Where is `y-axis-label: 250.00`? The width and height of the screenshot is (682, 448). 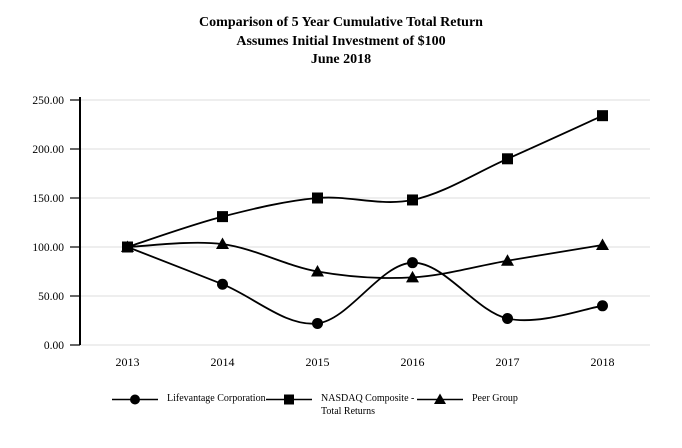 y-axis-label: 250.00 is located at coordinates (48, 101).